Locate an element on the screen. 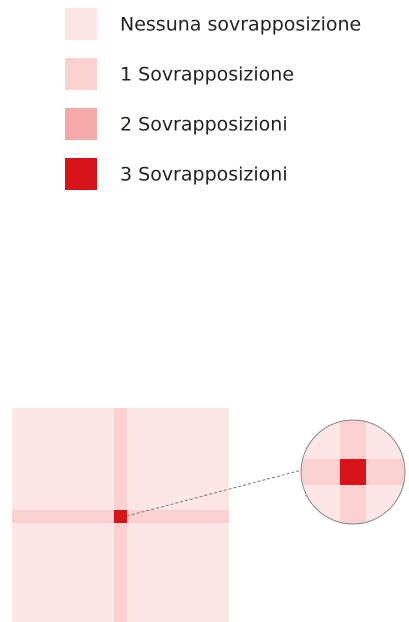 This screenshot has width=409, height=622. legend-label: 2 Sovrapposizioni is located at coordinates (204, 125).